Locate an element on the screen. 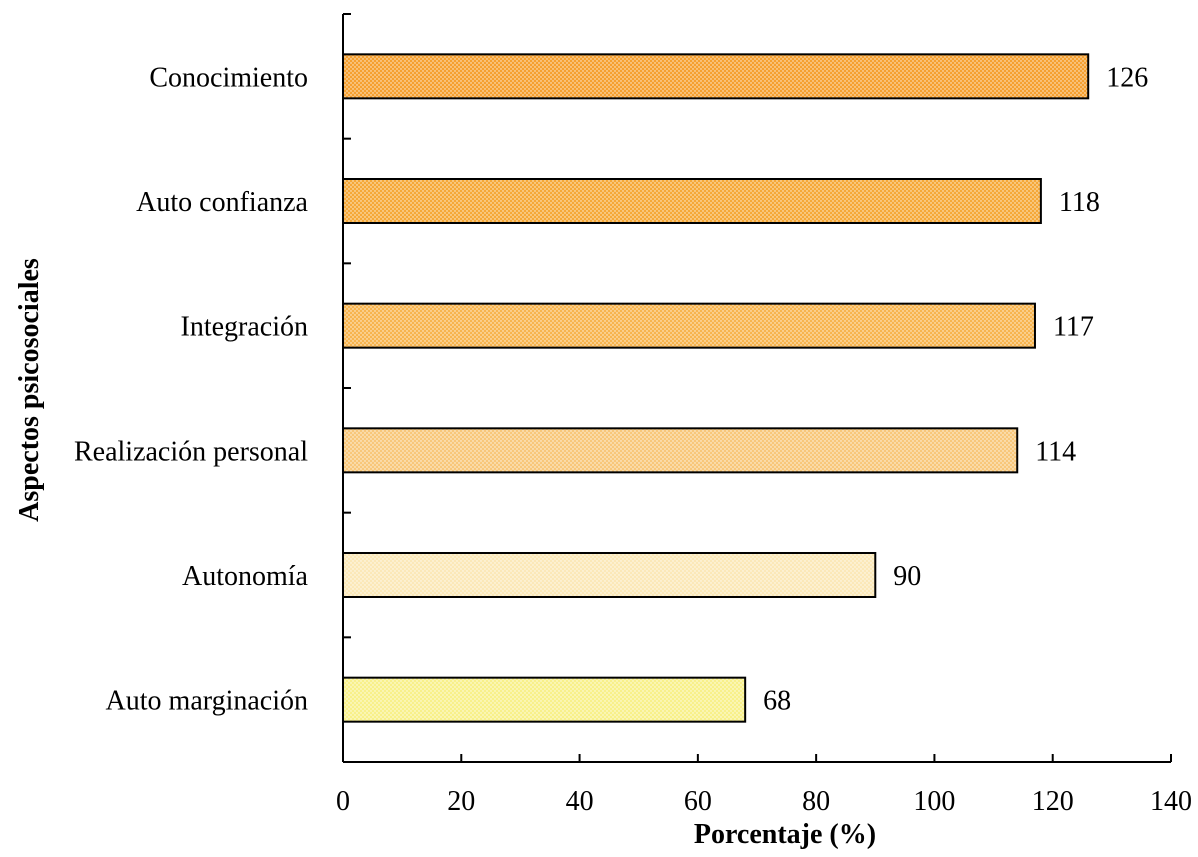 Image resolution: width=1198 pixels, height=857 pixels. x-tick-label: 120 is located at coordinates (1053, 801).